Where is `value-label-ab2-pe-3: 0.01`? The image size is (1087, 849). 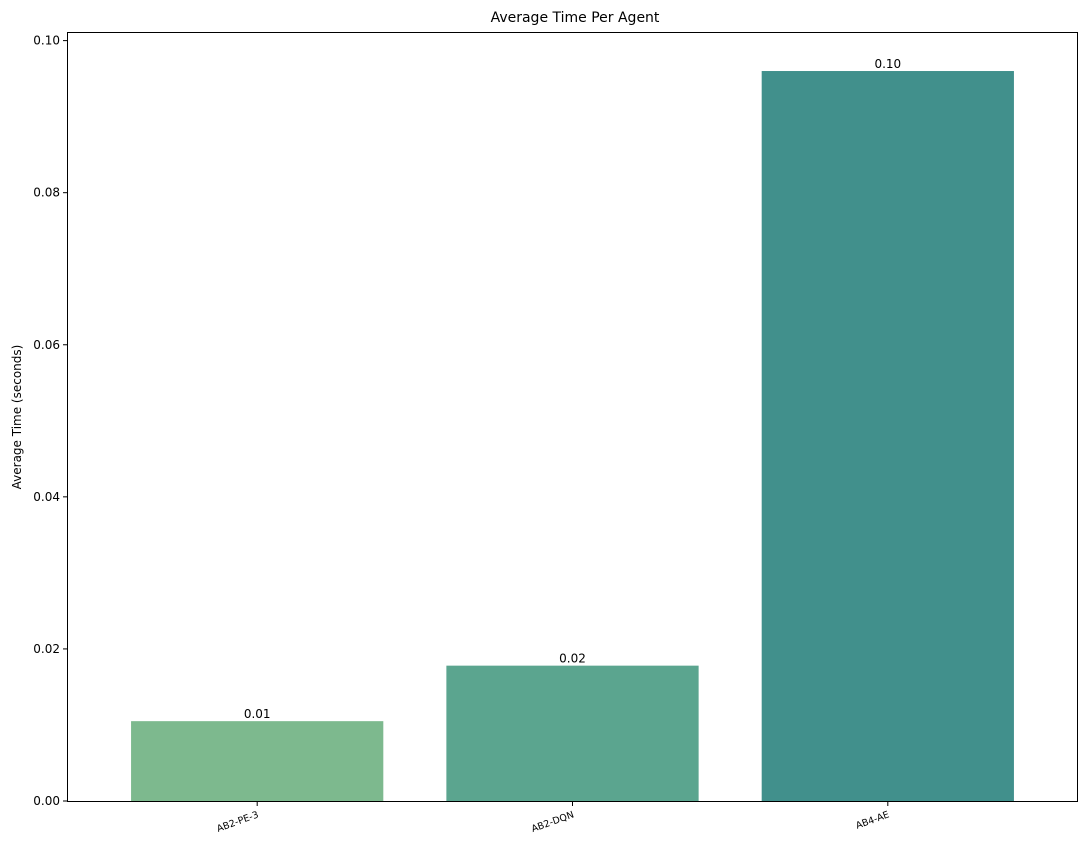 value-label-ab2-pe-3: 0.01 is located at coordinates (257, 714).